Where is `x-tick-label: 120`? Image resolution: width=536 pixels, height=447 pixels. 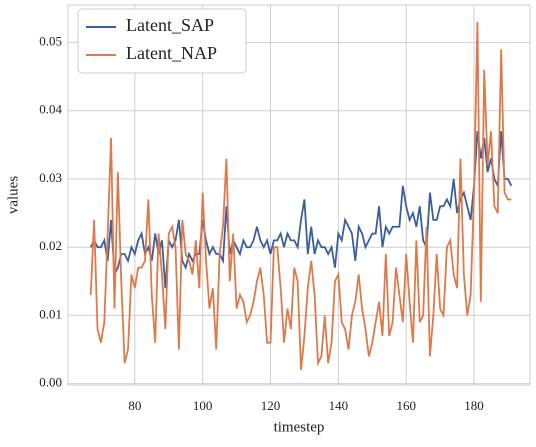 x-tick-label: 120 is located at coordinates (271, 405).